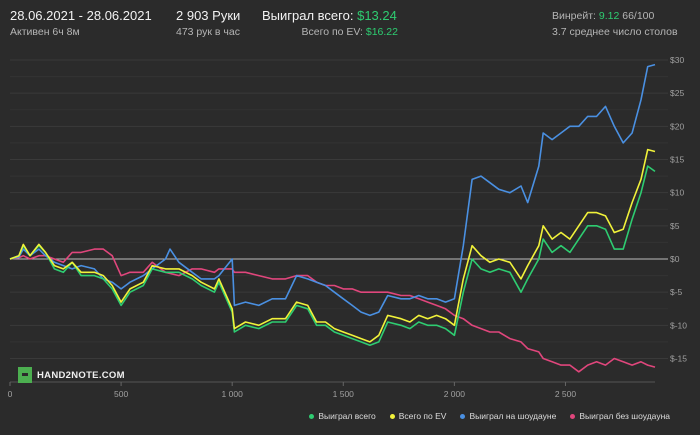  I want to click on y-axis-ticks: $30 $25 $20 $15 $10 $5 $0 $-5 $-10 $-15, so click(678, 209).